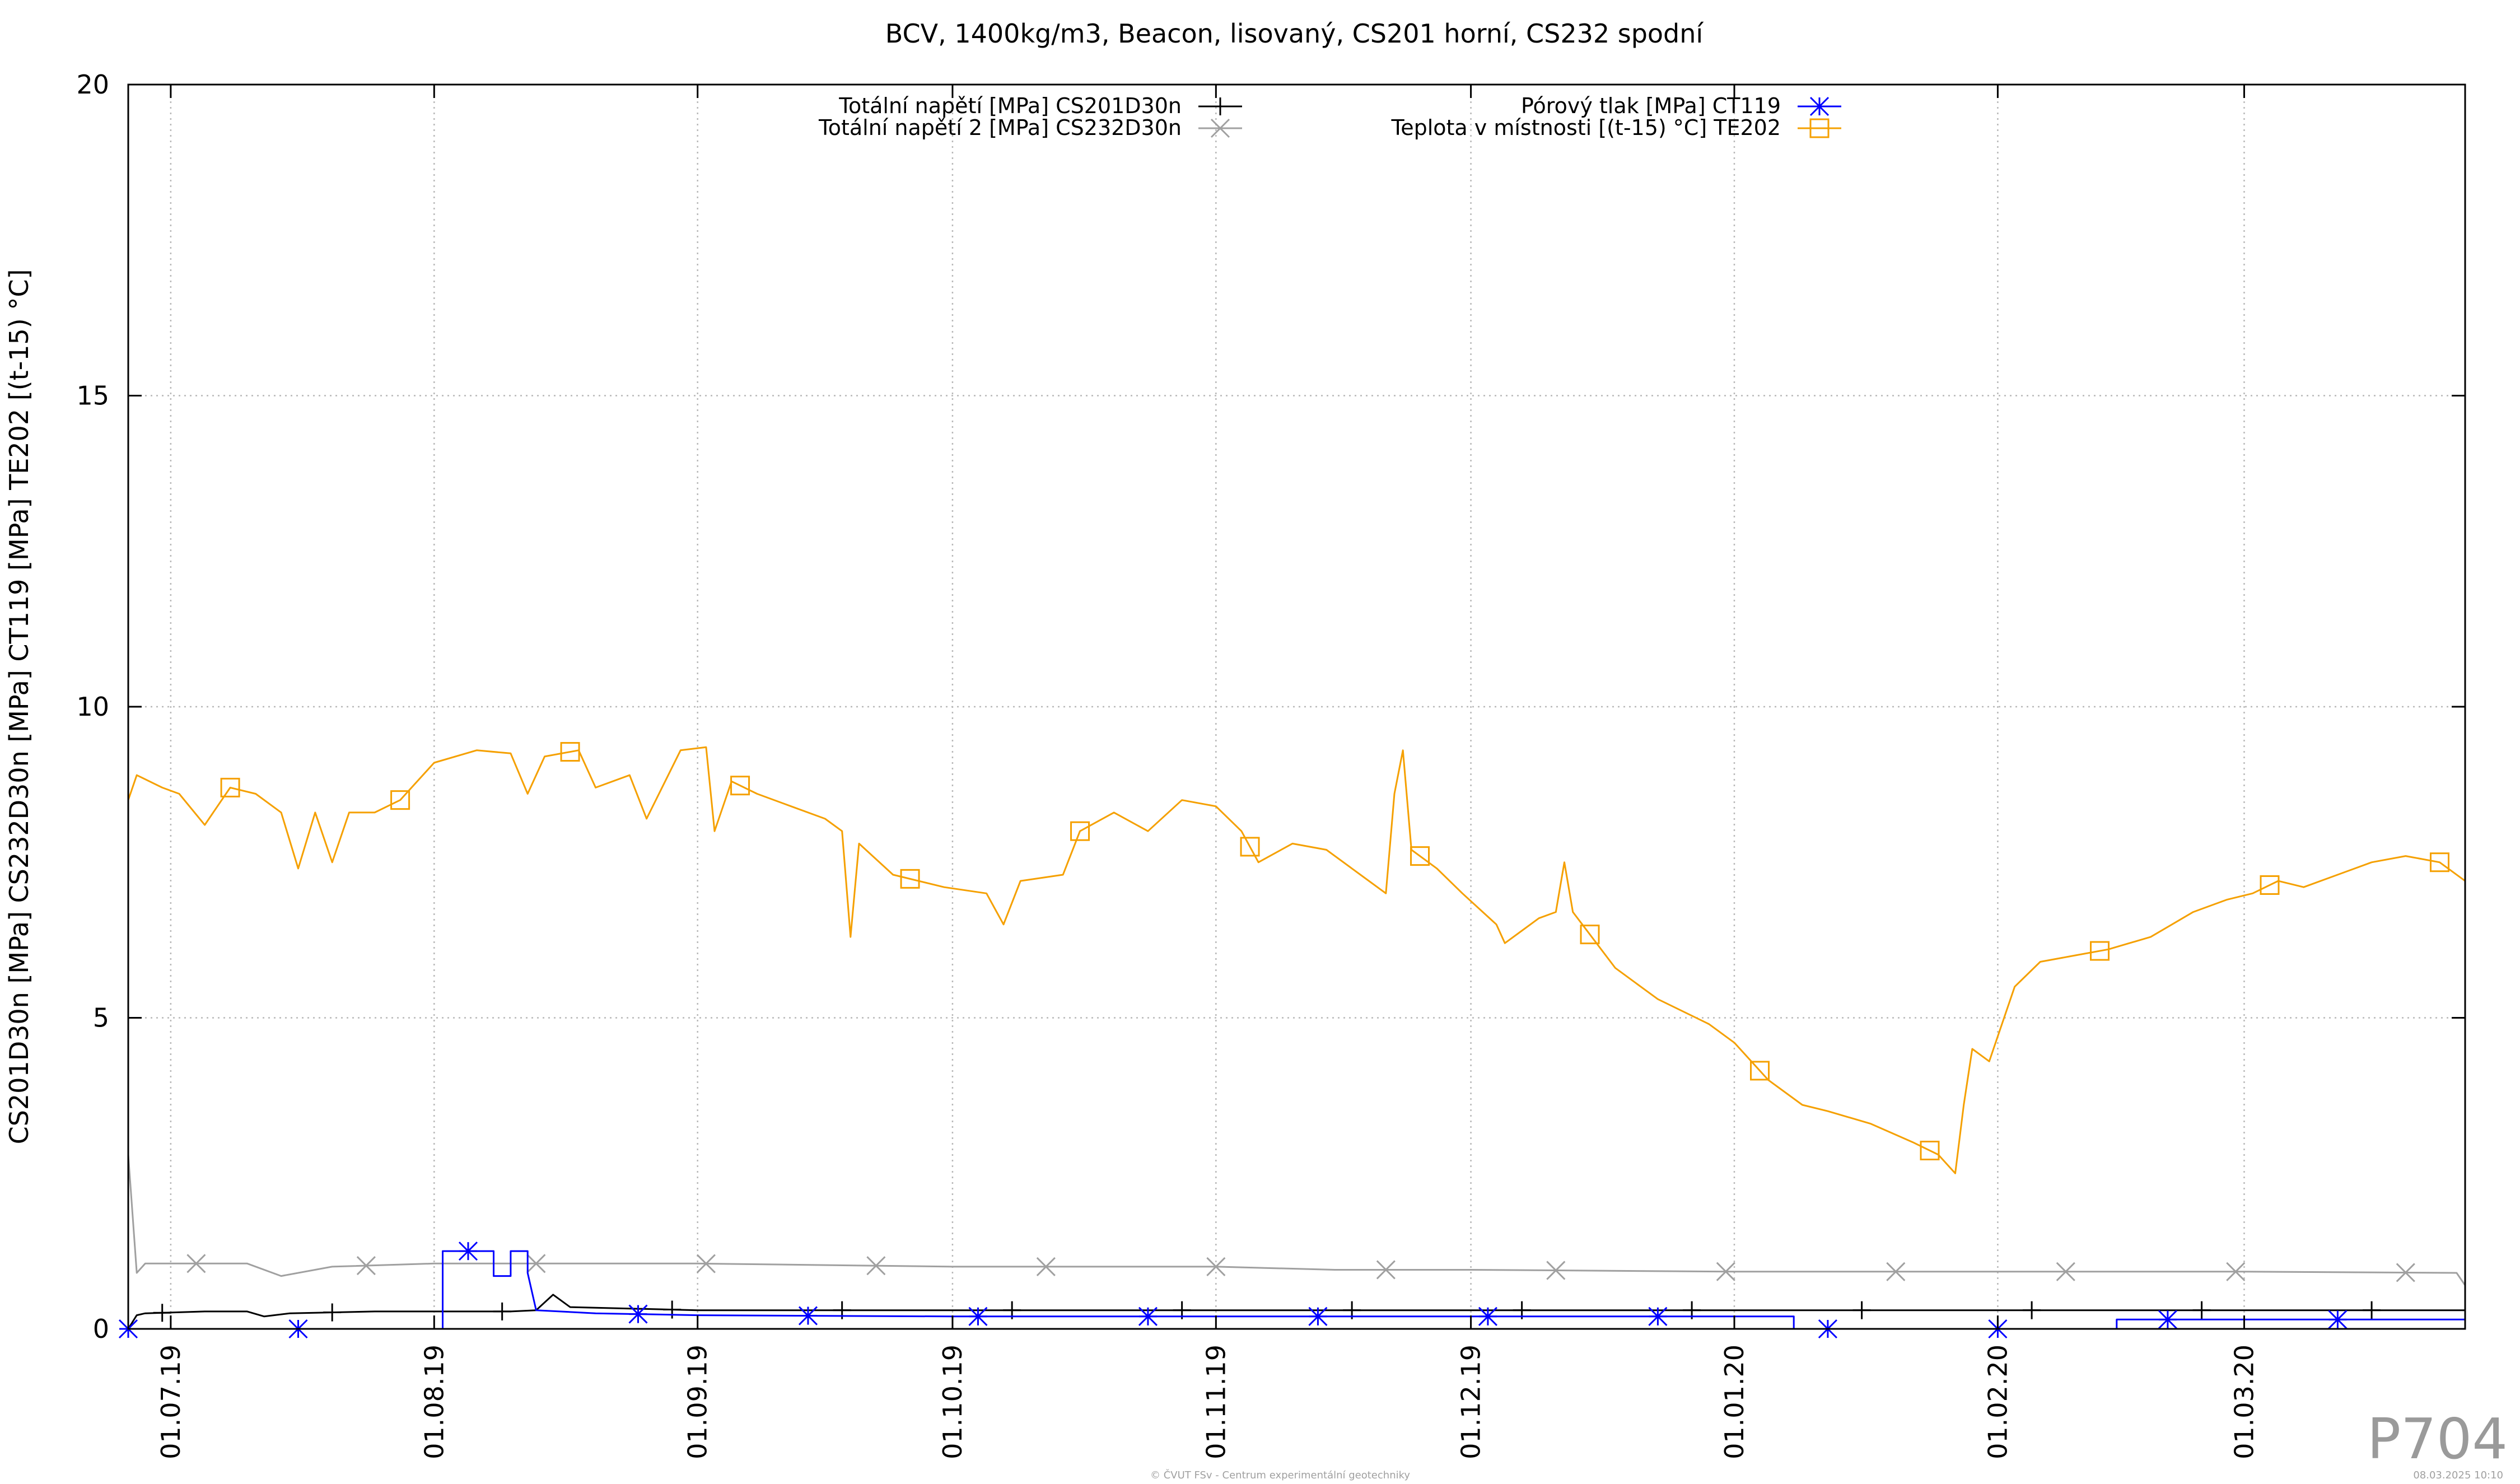  Describe the element at coordinates (2438, 1439) in the screenshot. I see `page-code-watermark: P704` at that location.